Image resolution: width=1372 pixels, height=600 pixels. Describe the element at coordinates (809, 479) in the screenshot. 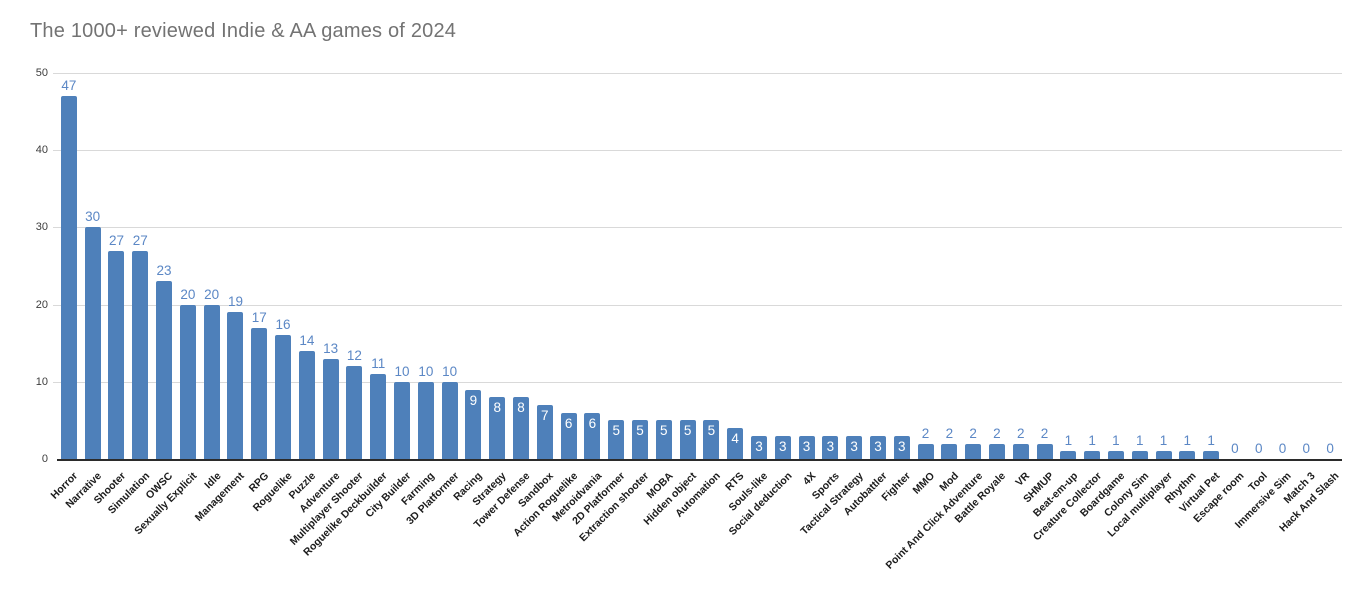

I see `x-axis-label-text: 4X` at that location.